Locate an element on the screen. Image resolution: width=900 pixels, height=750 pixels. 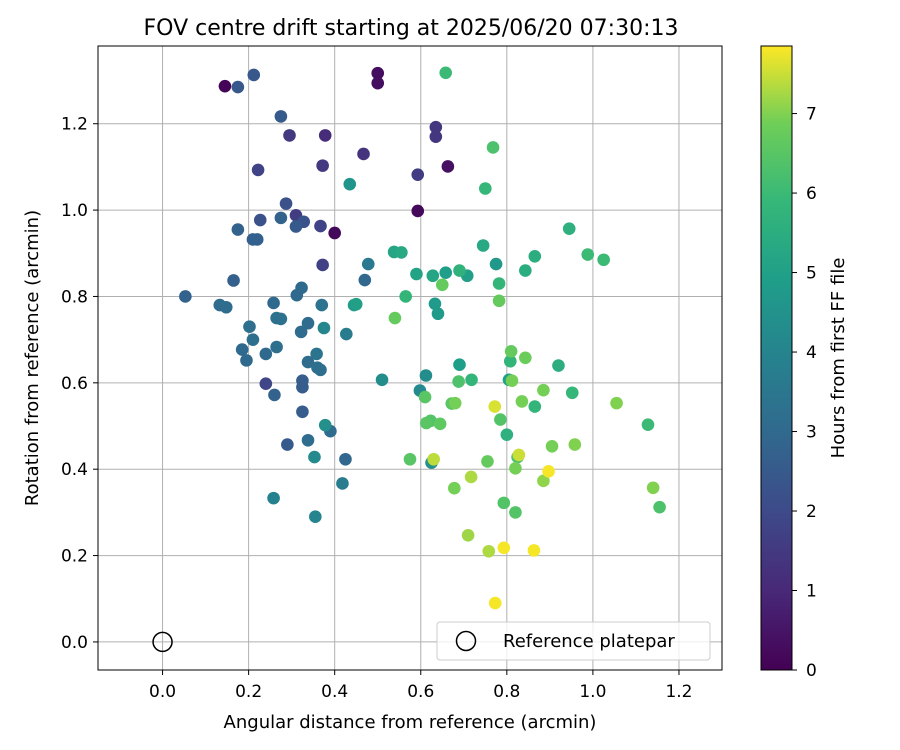
colorbar-tick-label: 6 is located at coordinates (811, 194).